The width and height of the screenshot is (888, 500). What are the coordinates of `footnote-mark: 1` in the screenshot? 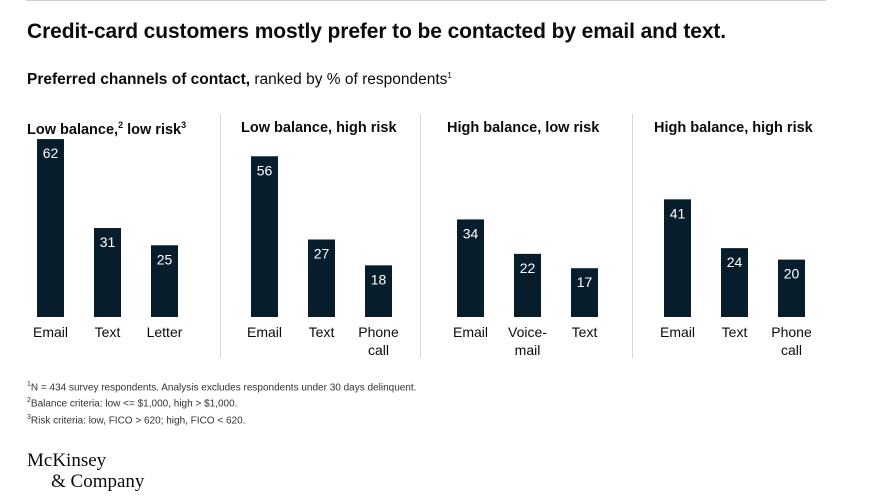 It's located at (29, 384).